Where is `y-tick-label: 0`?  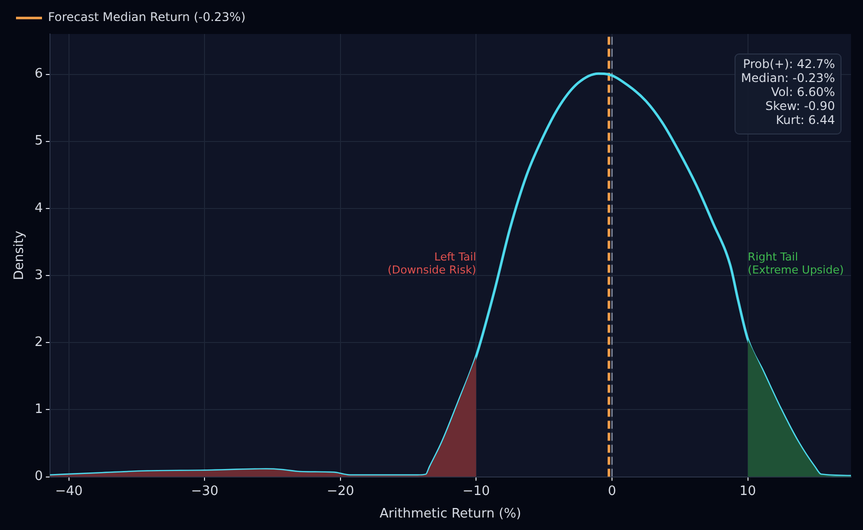 y-tick-label: 0 is located at coordinates (38, 476).